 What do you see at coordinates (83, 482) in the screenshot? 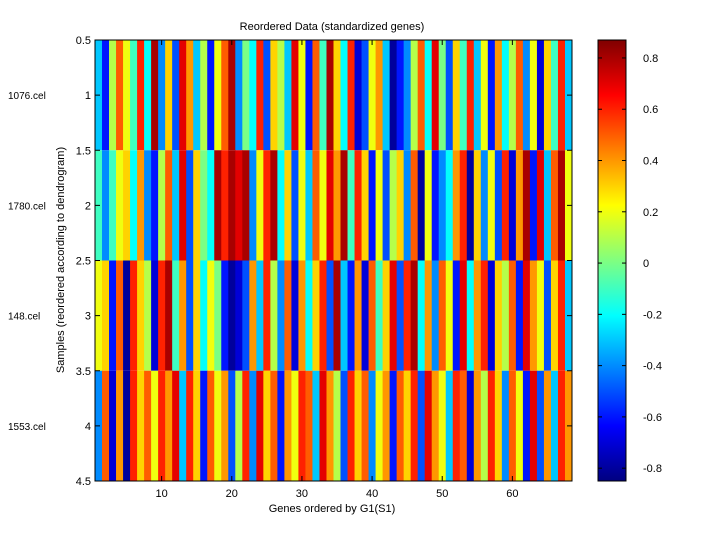
I see `y-tick-label: 4.5` at bounding box center [83, 482].